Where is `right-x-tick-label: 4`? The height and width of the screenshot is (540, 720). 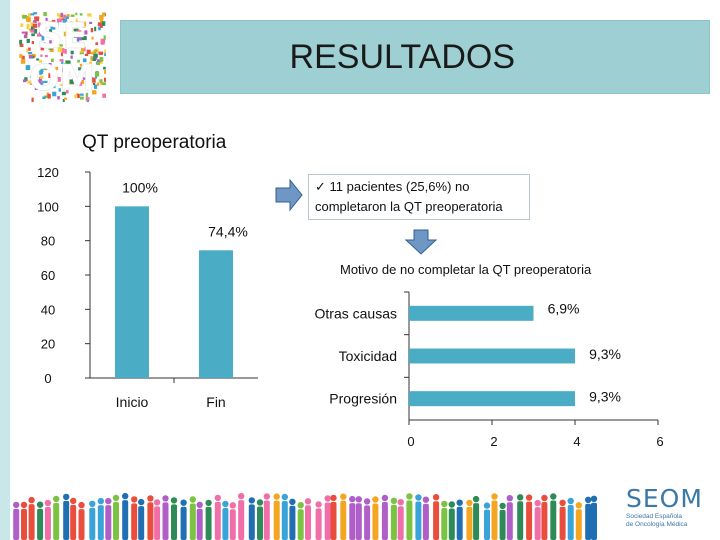 right-x-tick-label: 4 is located at coordinates (576, 441).